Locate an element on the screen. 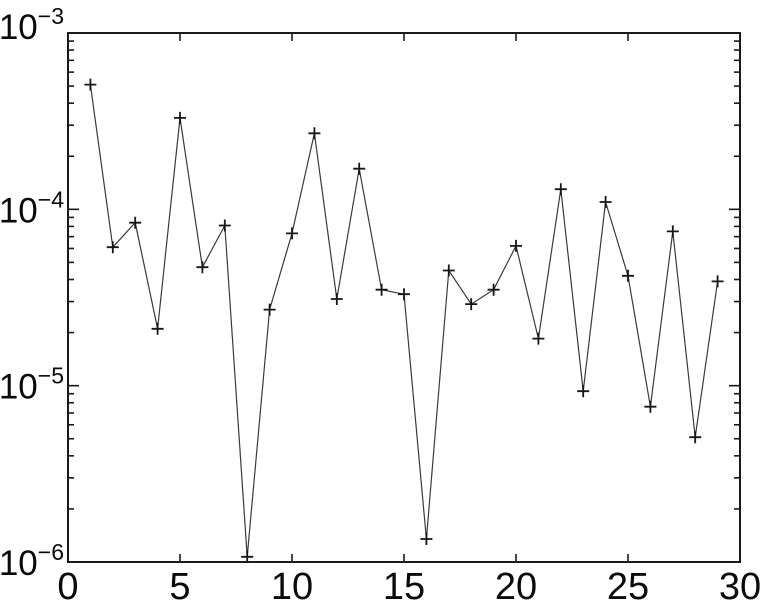  y-tick-label: 10⁻⁵ is located at coordinates (32, 385).